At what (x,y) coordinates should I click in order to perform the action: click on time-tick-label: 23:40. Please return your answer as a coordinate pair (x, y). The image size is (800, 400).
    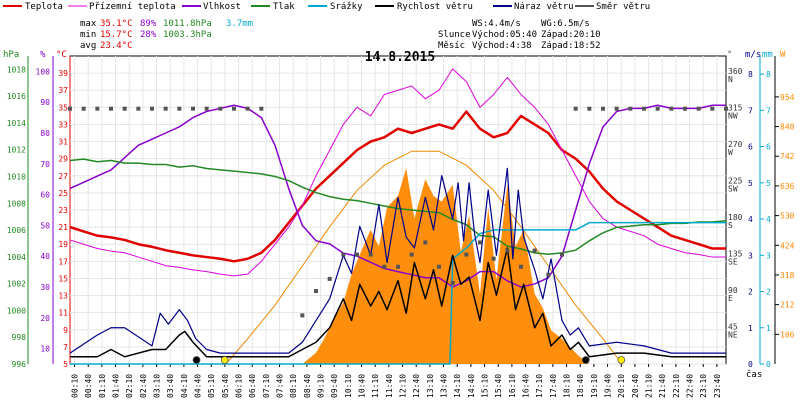
    Looking at the image, I should click on (717, 386).